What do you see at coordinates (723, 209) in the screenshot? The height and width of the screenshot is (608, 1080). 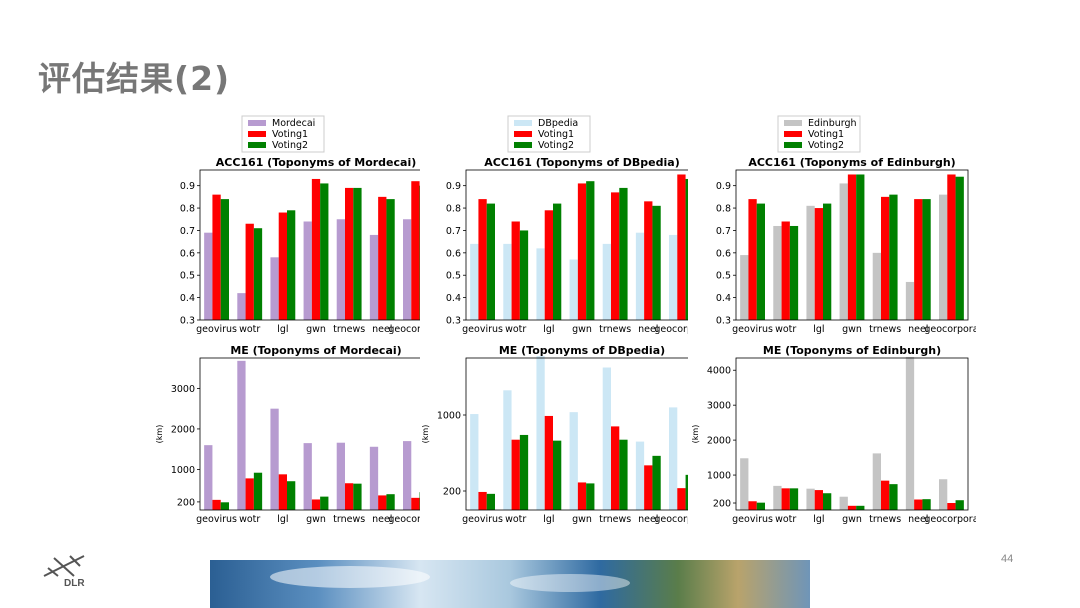 I see `y-tick-label: 0.8` at bounding box center [723, 209].